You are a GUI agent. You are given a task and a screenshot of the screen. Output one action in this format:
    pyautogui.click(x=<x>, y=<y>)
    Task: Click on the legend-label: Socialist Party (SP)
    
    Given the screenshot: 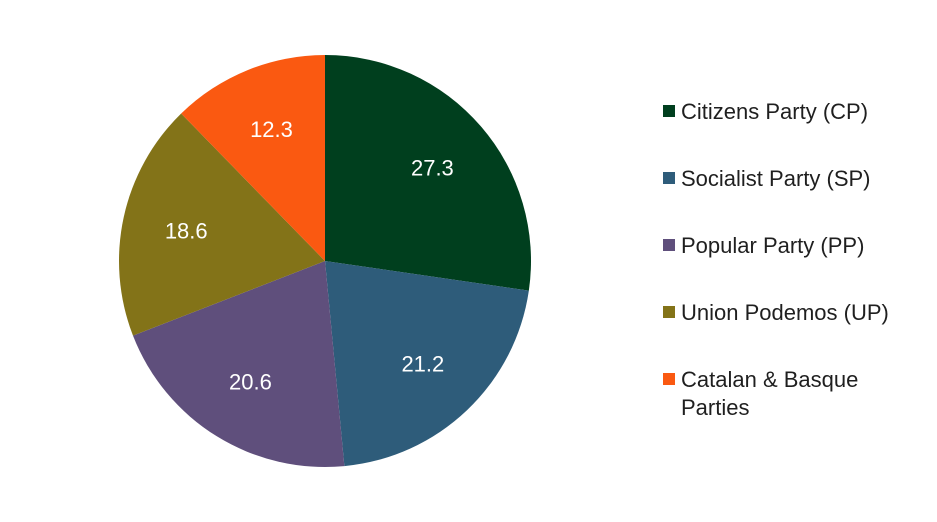 What is the action you would take?
    pyautogui.click(x=776, y=178)
    